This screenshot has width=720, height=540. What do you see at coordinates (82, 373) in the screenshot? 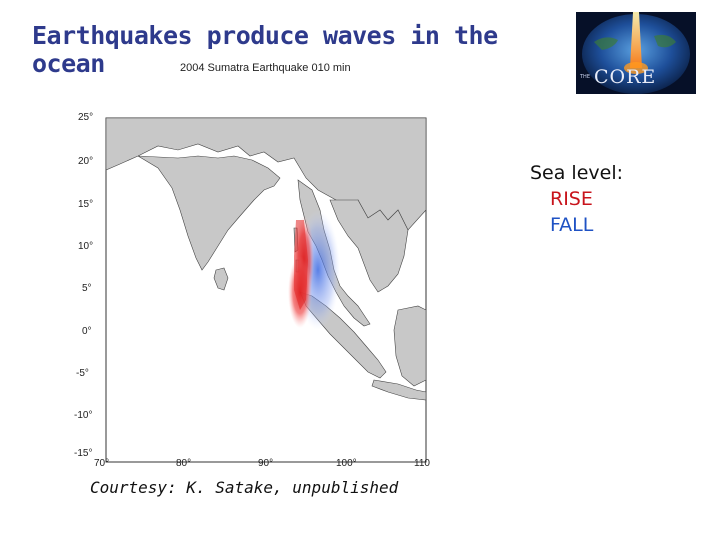
I see `lat-tick: -5°` at bounding box center [82, 373].